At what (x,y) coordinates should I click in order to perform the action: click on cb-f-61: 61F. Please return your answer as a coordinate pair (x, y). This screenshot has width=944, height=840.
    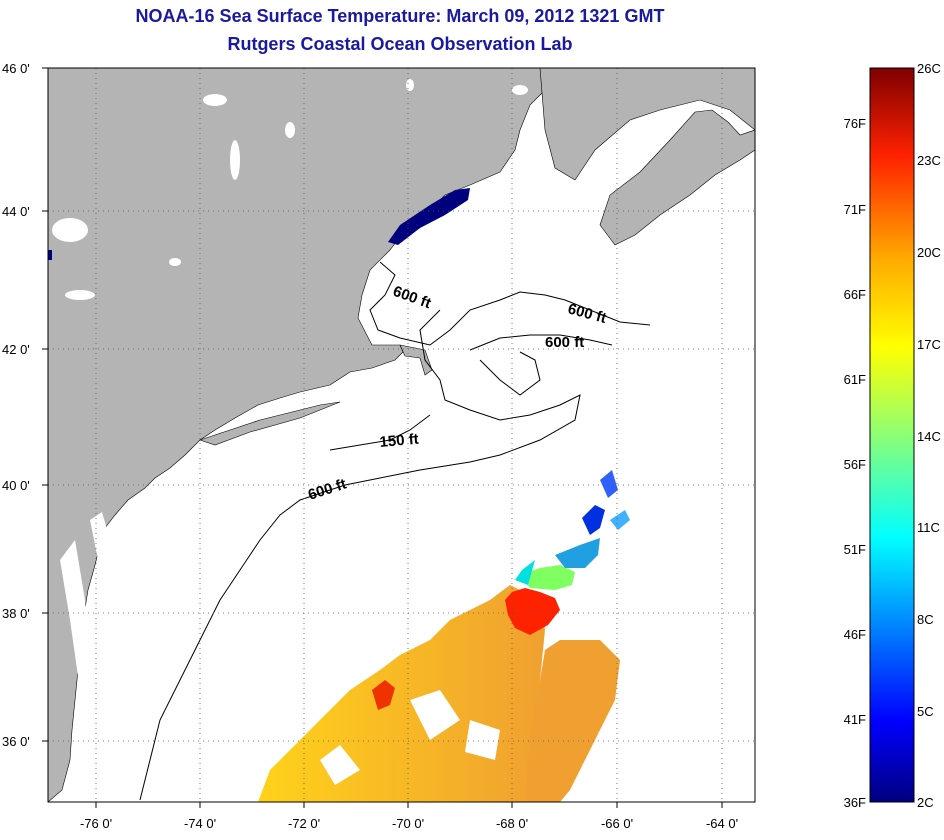
    Looking at the image, I should click on (855, 379).